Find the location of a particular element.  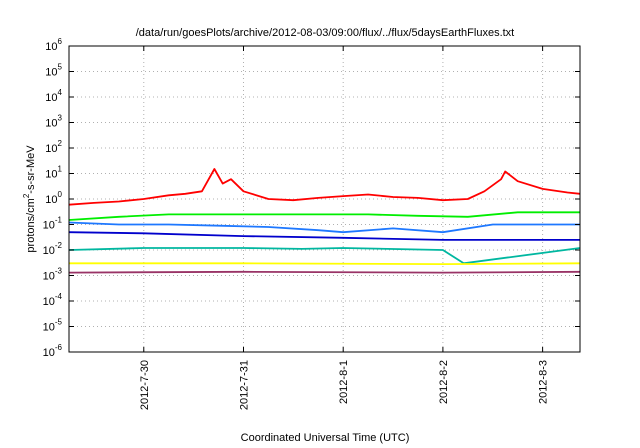

y-tick-label: 10⁻³ is located at coordinates (53, 275).